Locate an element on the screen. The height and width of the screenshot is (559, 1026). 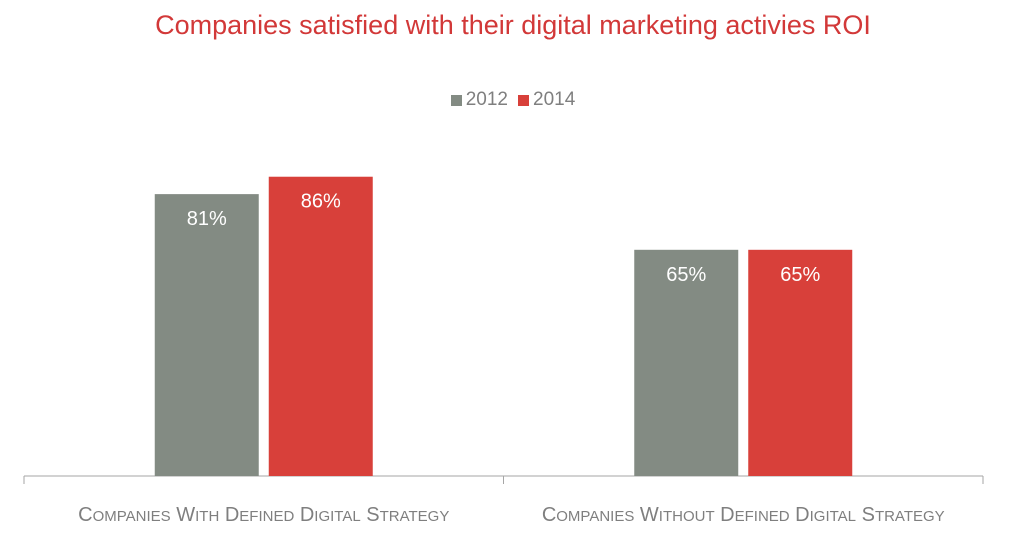
legend-label-2012: 2012 is located at coordinates (486, 99).